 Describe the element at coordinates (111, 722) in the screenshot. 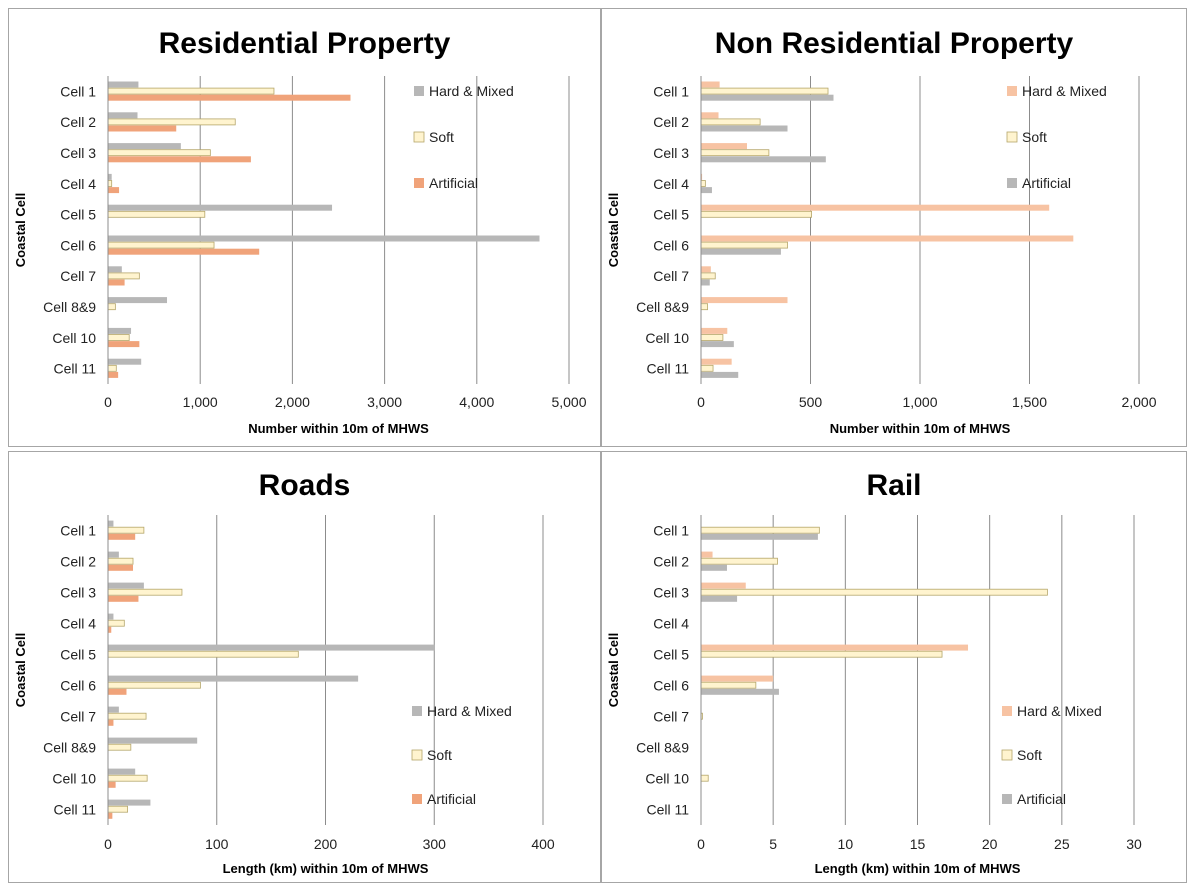

I see `bar-cell-7-artificial` at that location.